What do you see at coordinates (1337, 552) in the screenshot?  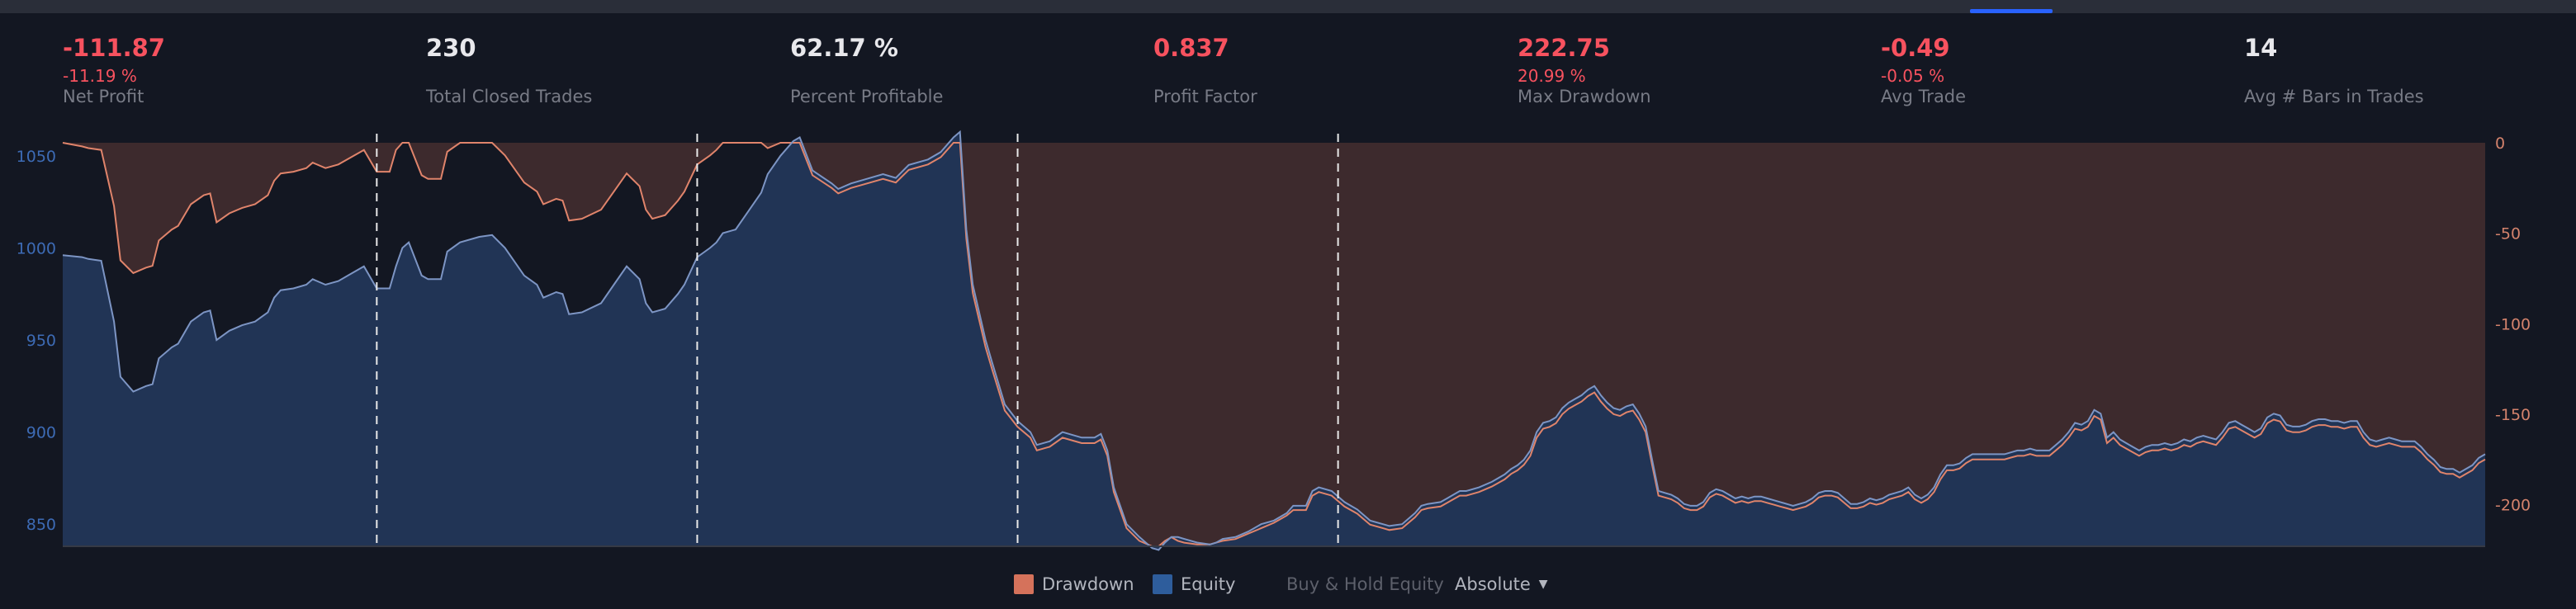 I see `x-tick-label: 200` at bounding box center [1337, 552].